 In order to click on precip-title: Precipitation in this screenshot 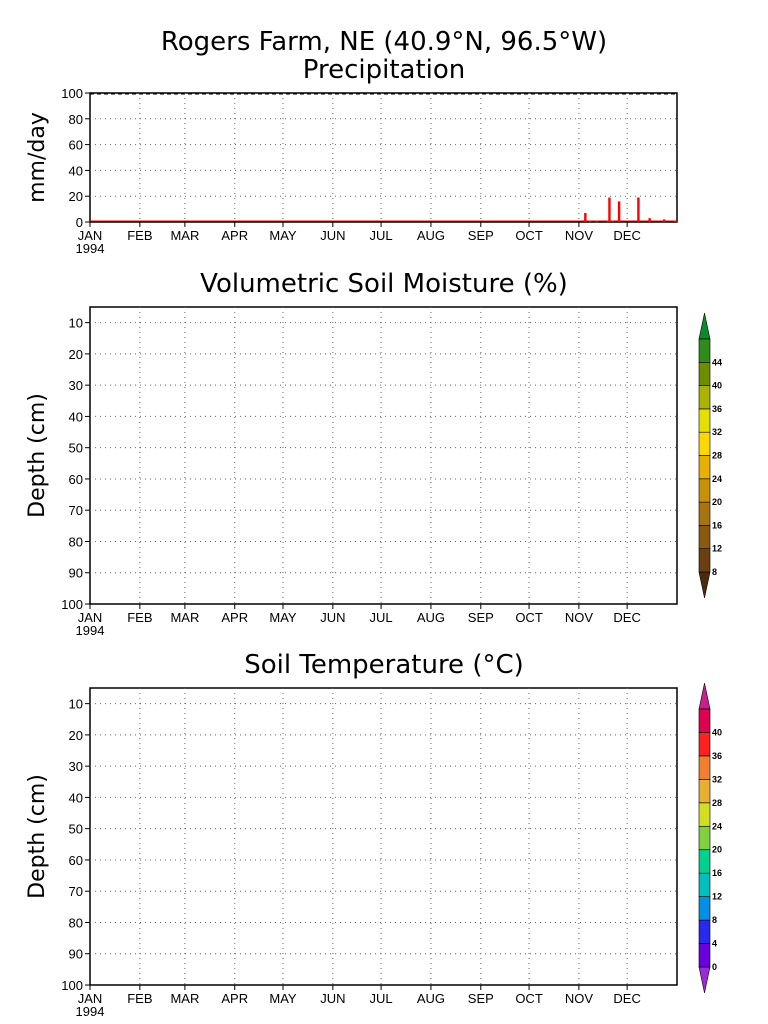, I will do `click(384, 70)`.